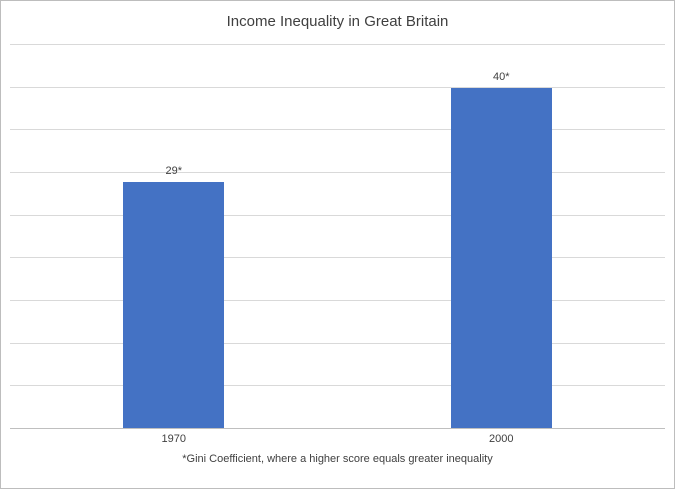 This screenshot has height=489, width=675. What do you see at coordinates (501, 439) in the screenshot?
I see `x-tick-label: 2000` at bounding box center [501, 439].